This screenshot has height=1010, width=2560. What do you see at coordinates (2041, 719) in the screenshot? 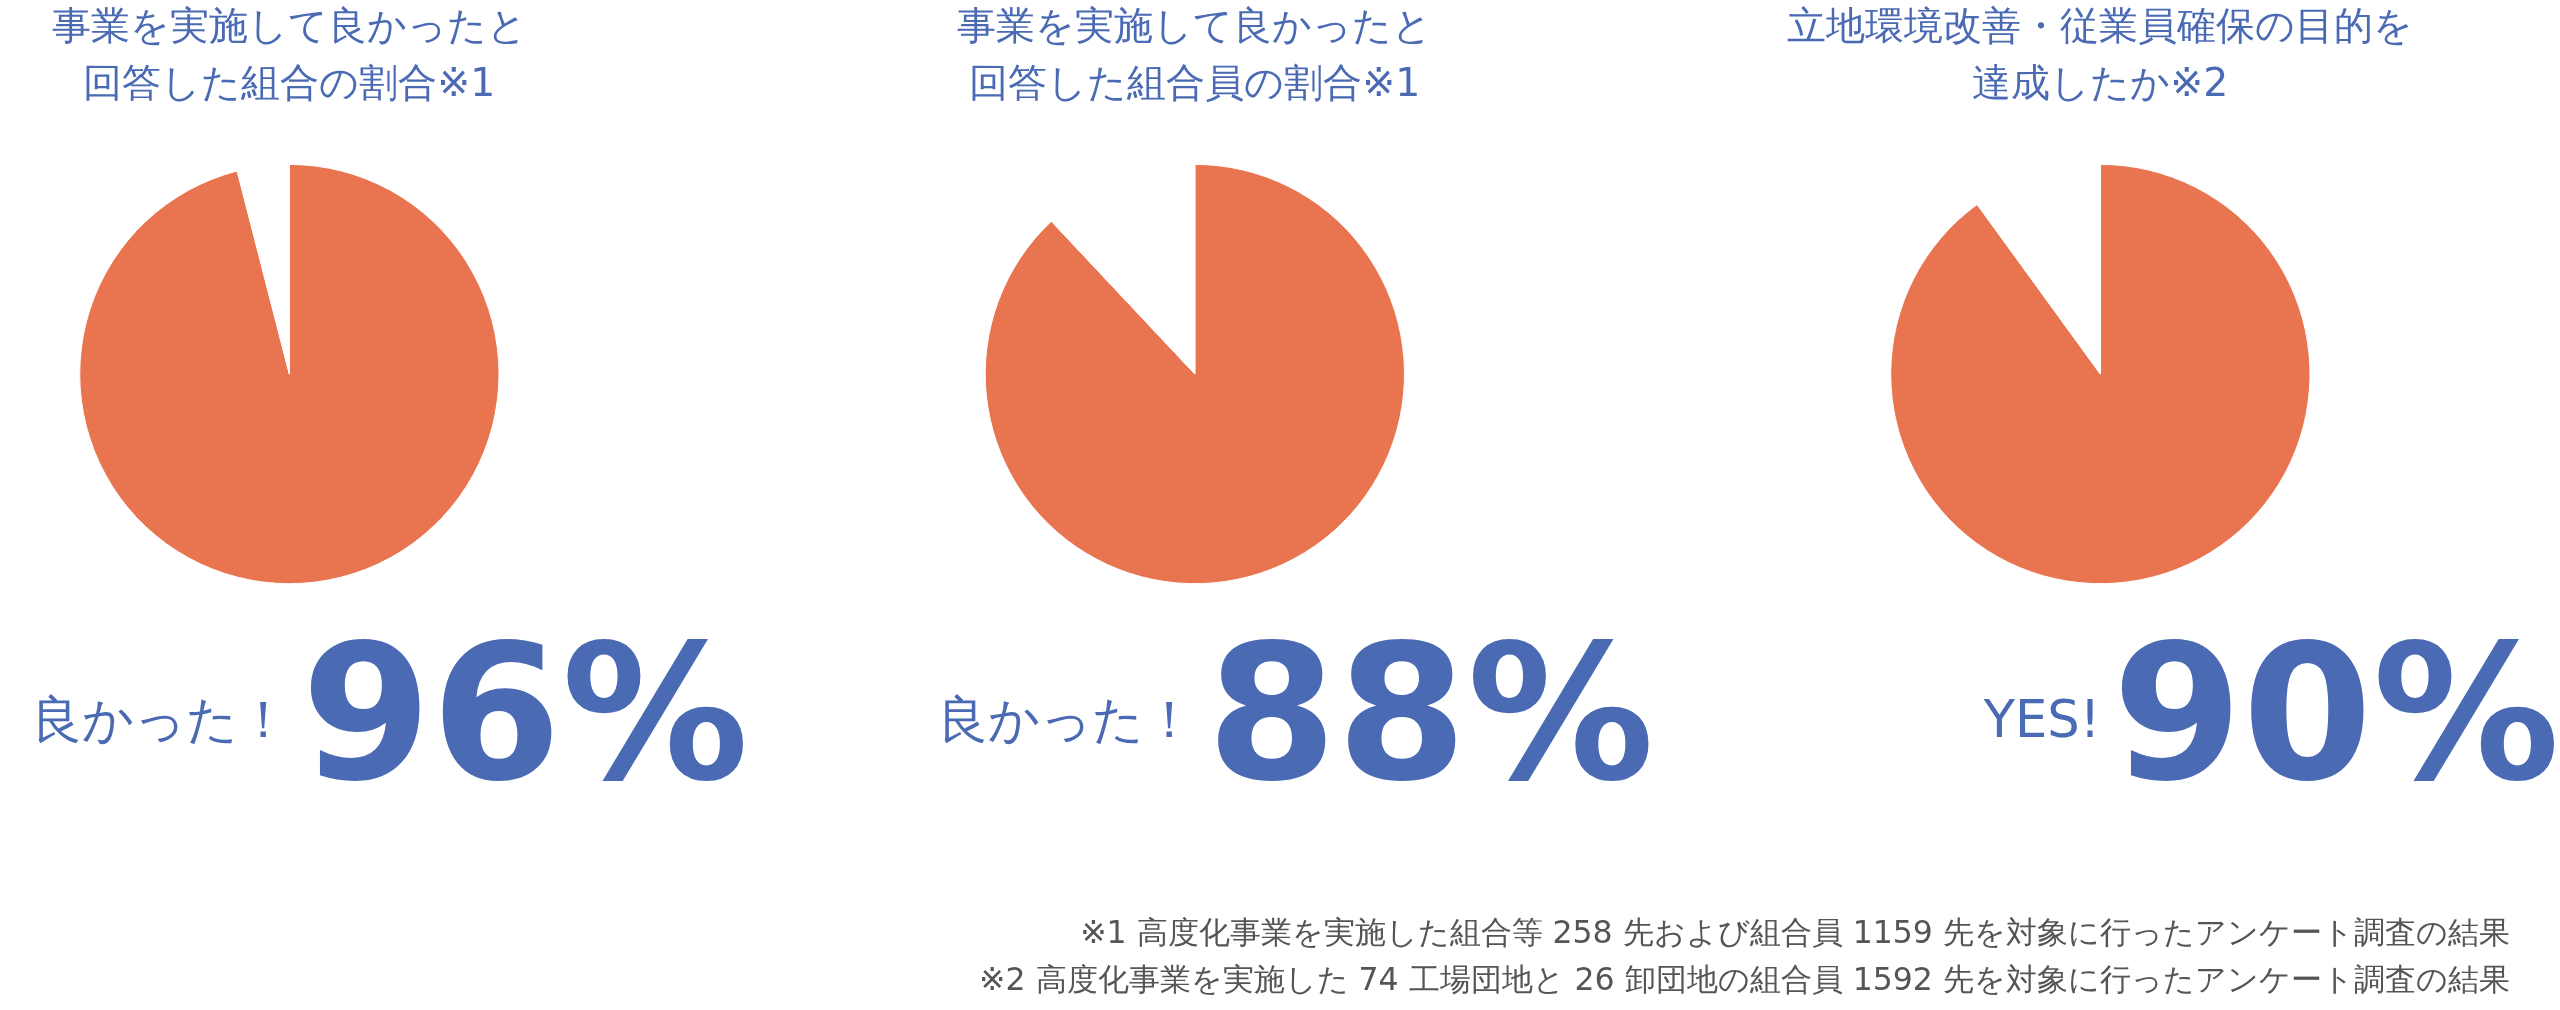
I see `slice-label: YES!` at bounding box center [2041, 719].